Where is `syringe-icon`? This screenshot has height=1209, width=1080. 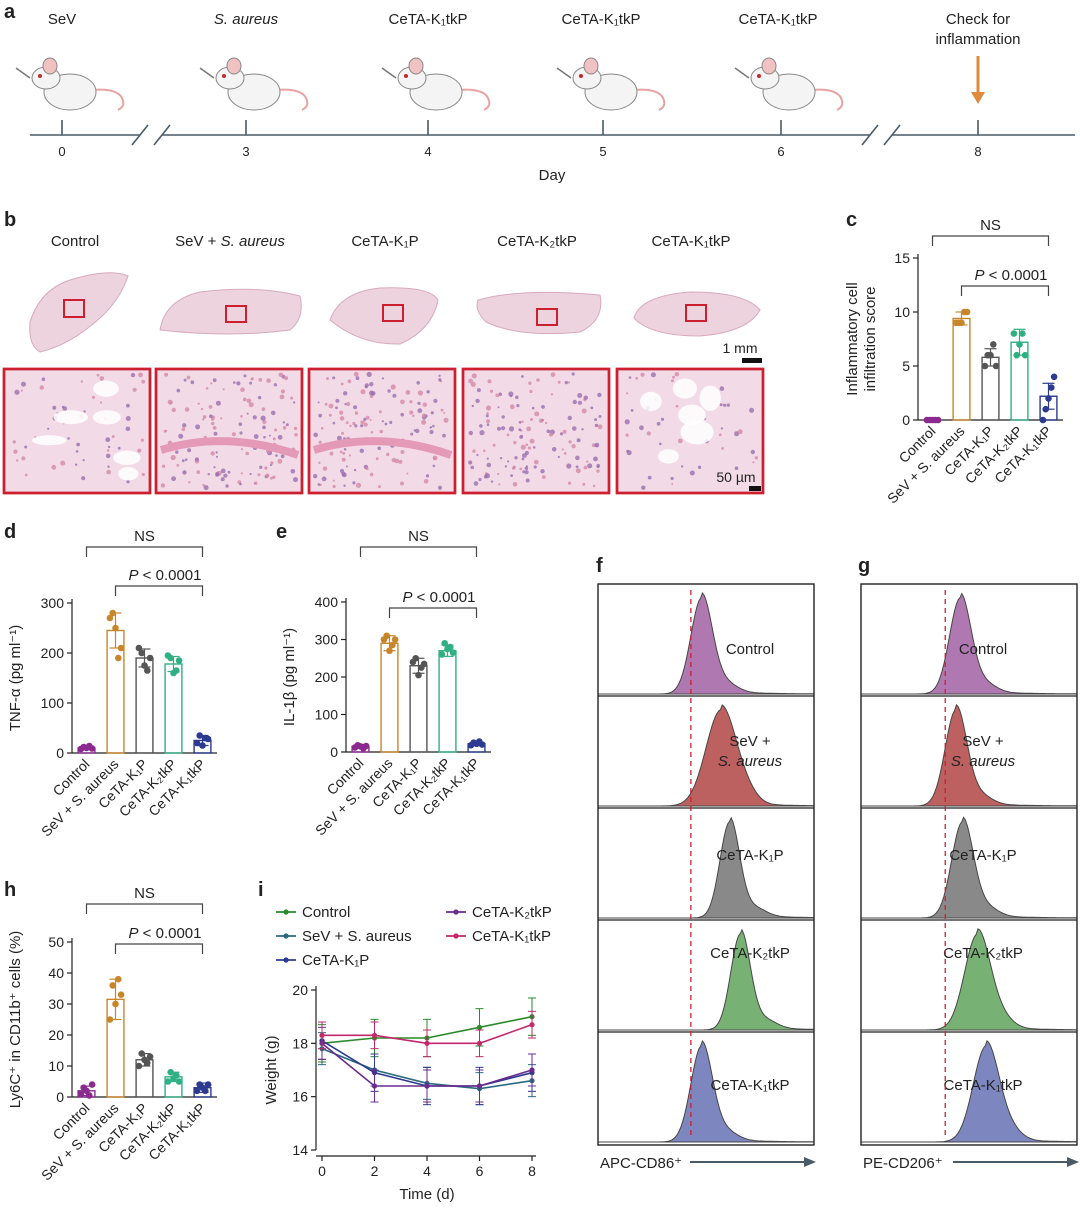
syringe-icon is located at coordinates (742, 73).